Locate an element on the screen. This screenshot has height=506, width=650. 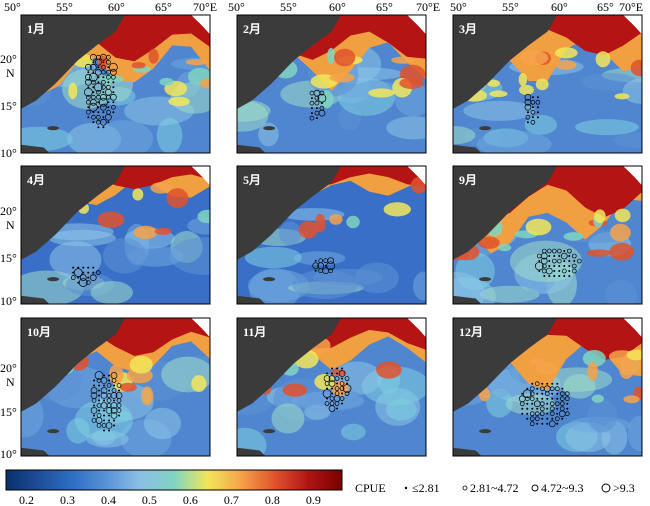
top-axis-label: 55° is located at coordinates (288, 7).